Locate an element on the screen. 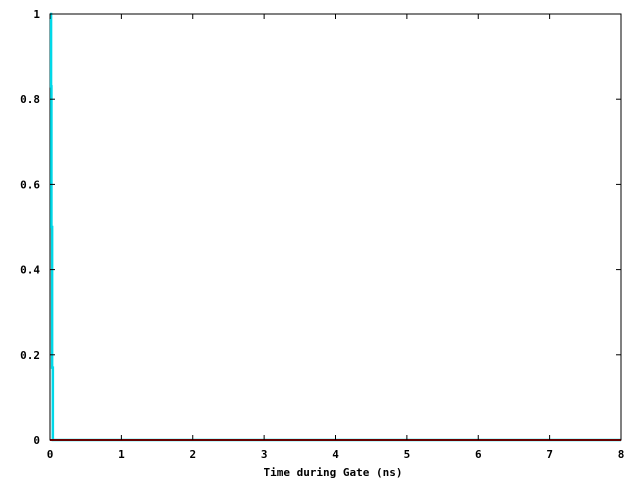 The image size is (640, 480). y-tick-label: 1 is located at coordinates (36, 14).